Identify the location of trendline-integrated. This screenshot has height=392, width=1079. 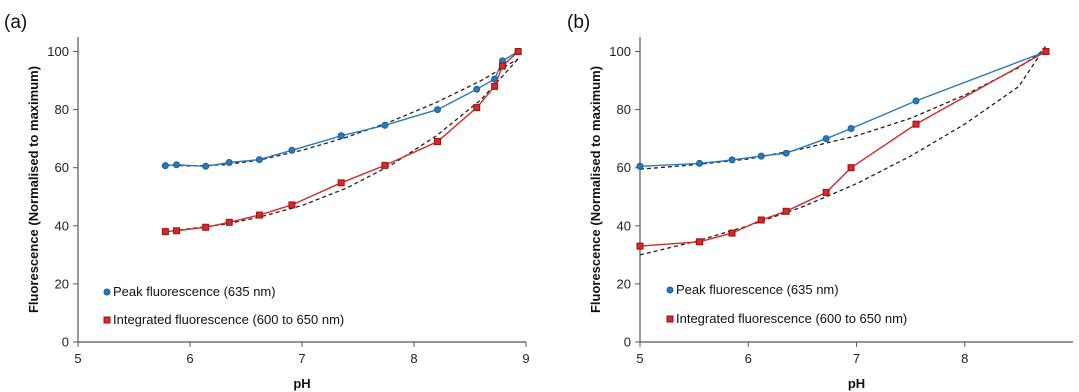
(342, 145).